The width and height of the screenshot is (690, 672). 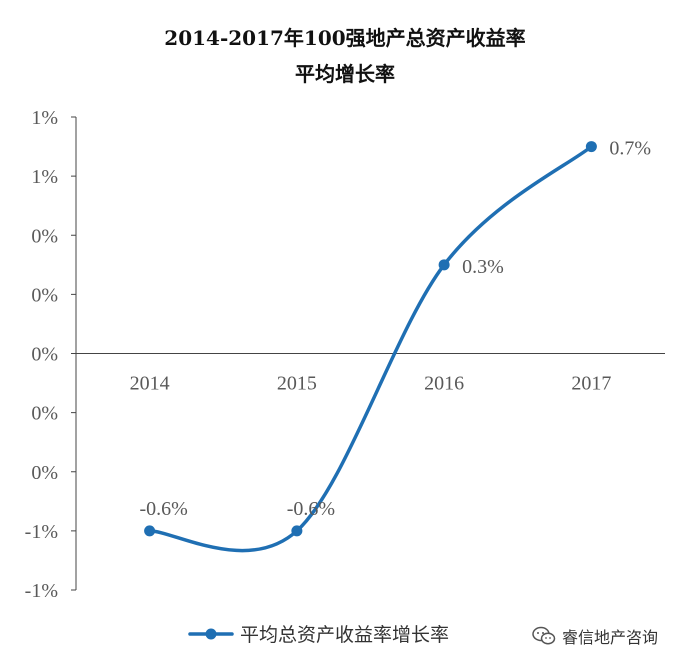 What do you see at coordinates (345, 74) in the screenshot?
I see `chart-subtitle: 平均增长率` at bounding box center [345, 74].